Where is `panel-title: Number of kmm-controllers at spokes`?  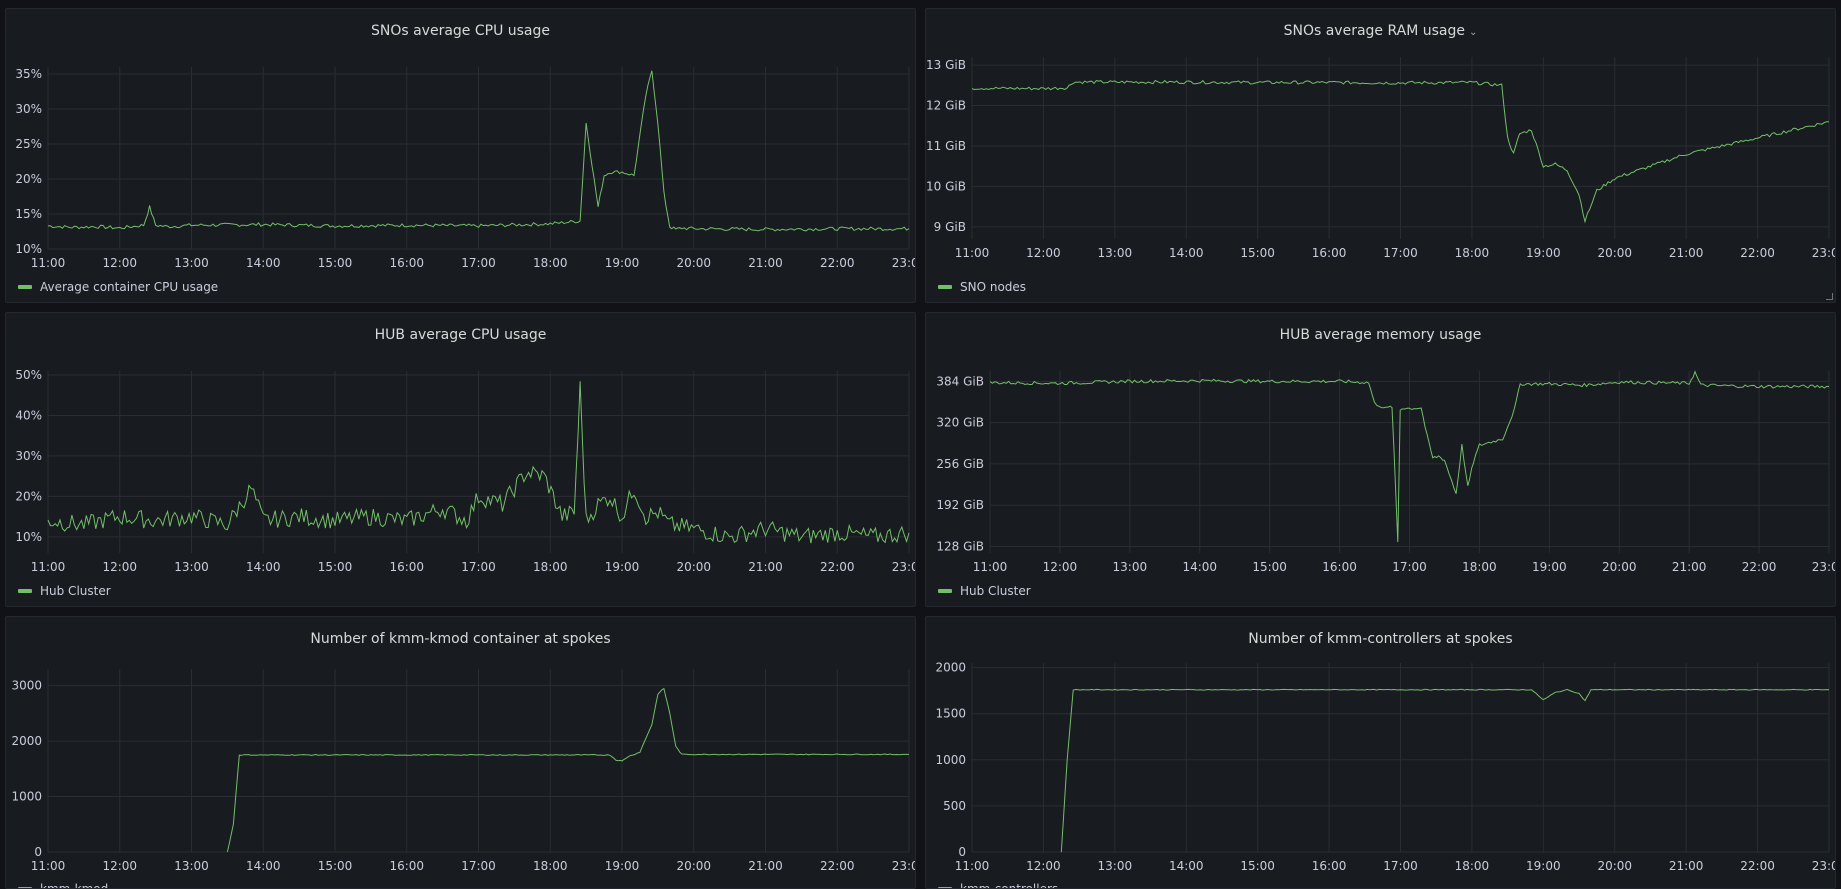
panel-title: Number of kmm-controllers at spokes is located at coordinates (1380, 639).